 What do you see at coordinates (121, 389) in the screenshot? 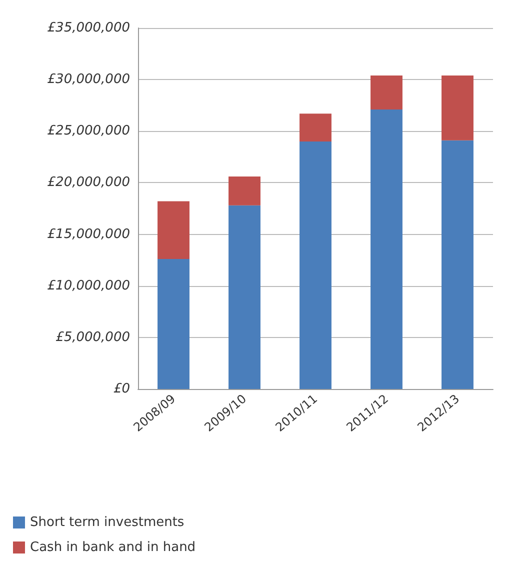
I see `y-tick-label: £0` at bounding box center [121, 389].